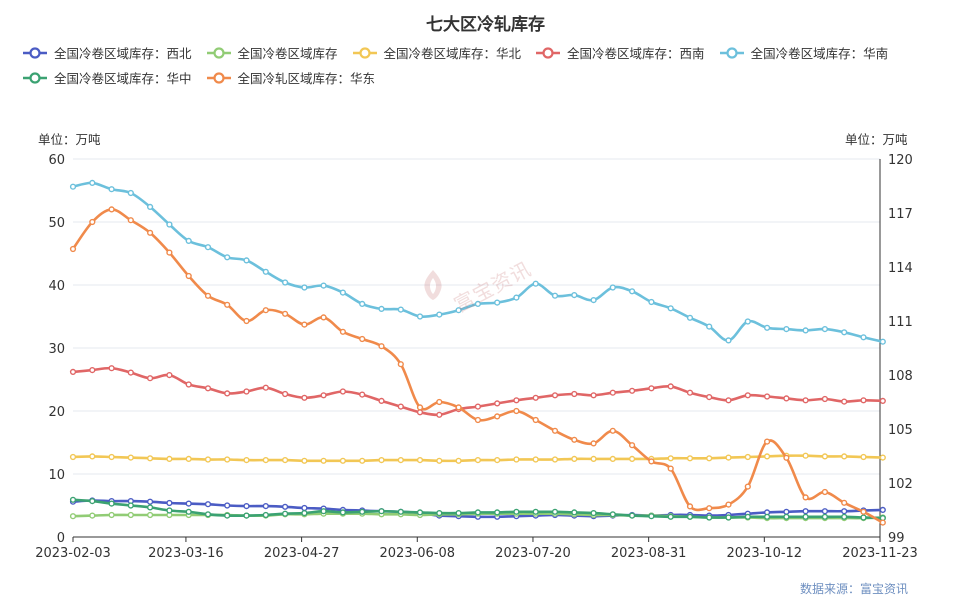 The image size is (971, 600). Describe the element at coordinates (107, 77) in the screenshot. I see `legend-item: 全国冷卷区域库存：华中` at that location.